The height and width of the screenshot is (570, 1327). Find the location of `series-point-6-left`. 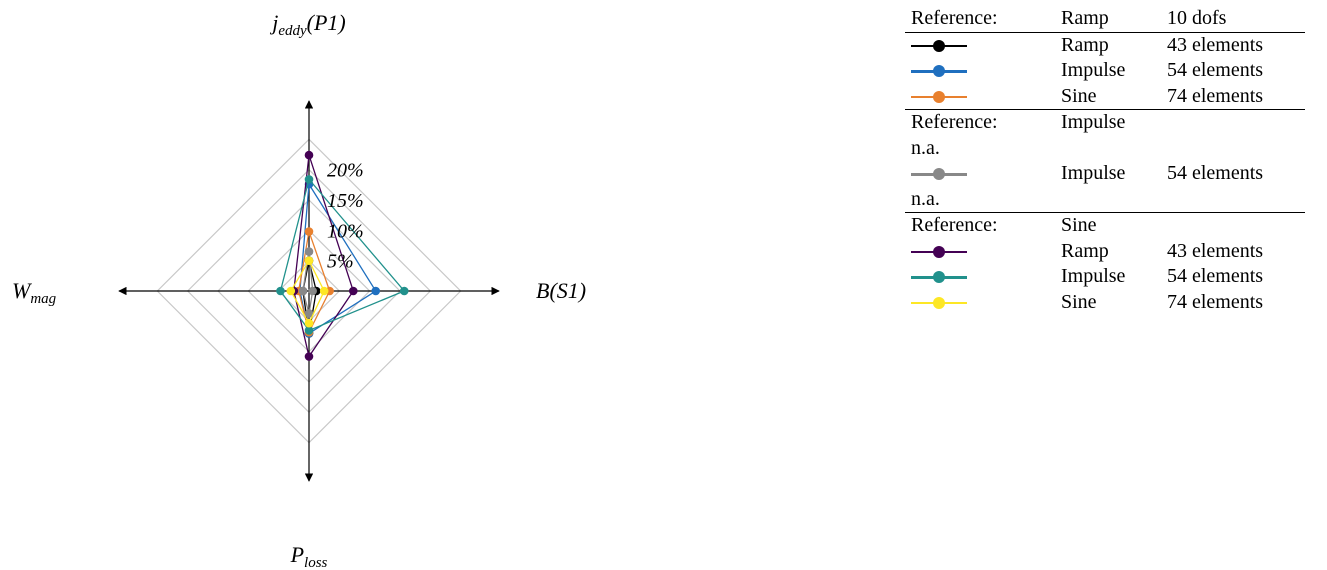

series-point-6-left is located at coordinates (291, 291).